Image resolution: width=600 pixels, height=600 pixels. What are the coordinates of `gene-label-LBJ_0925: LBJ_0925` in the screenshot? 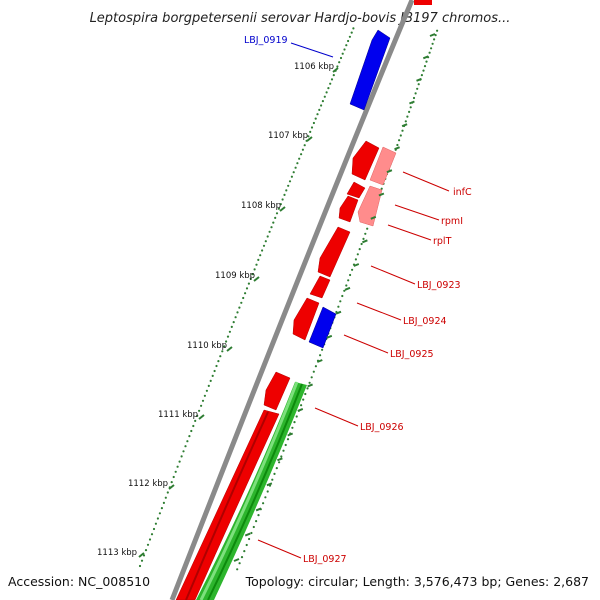 It's located at (412, 354).